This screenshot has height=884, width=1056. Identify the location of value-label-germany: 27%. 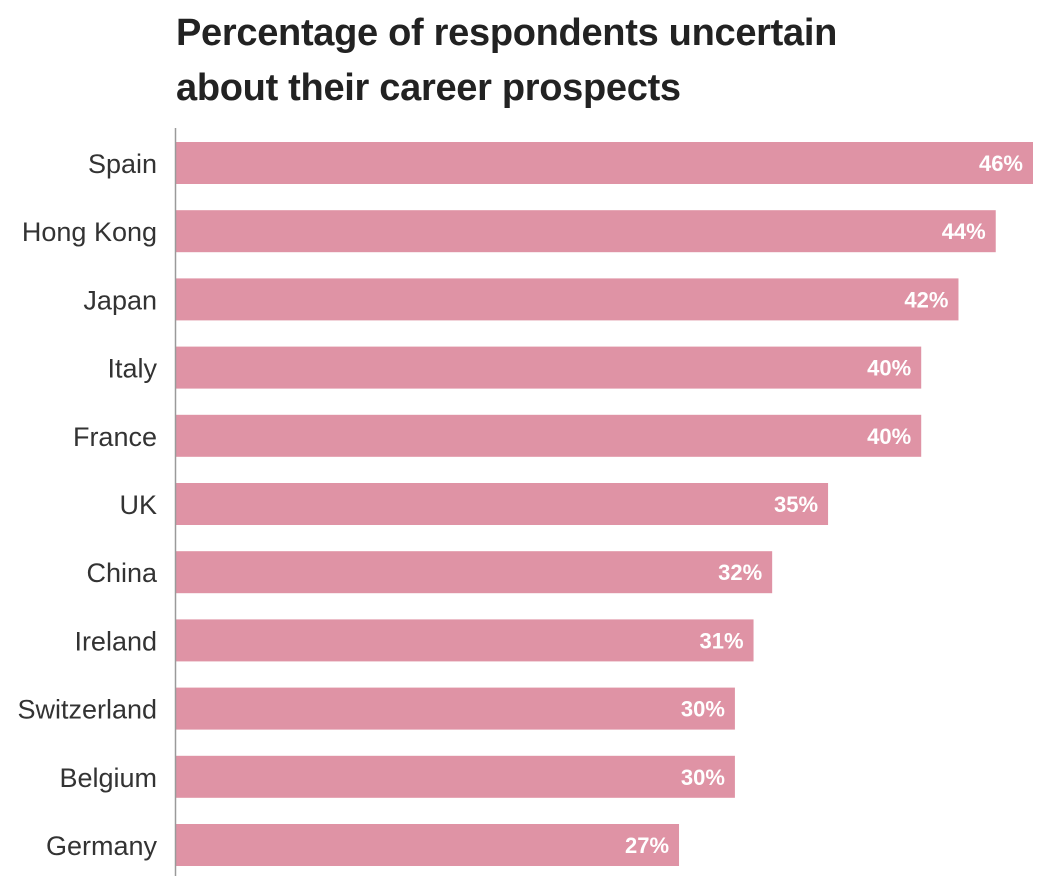
(647, 845).